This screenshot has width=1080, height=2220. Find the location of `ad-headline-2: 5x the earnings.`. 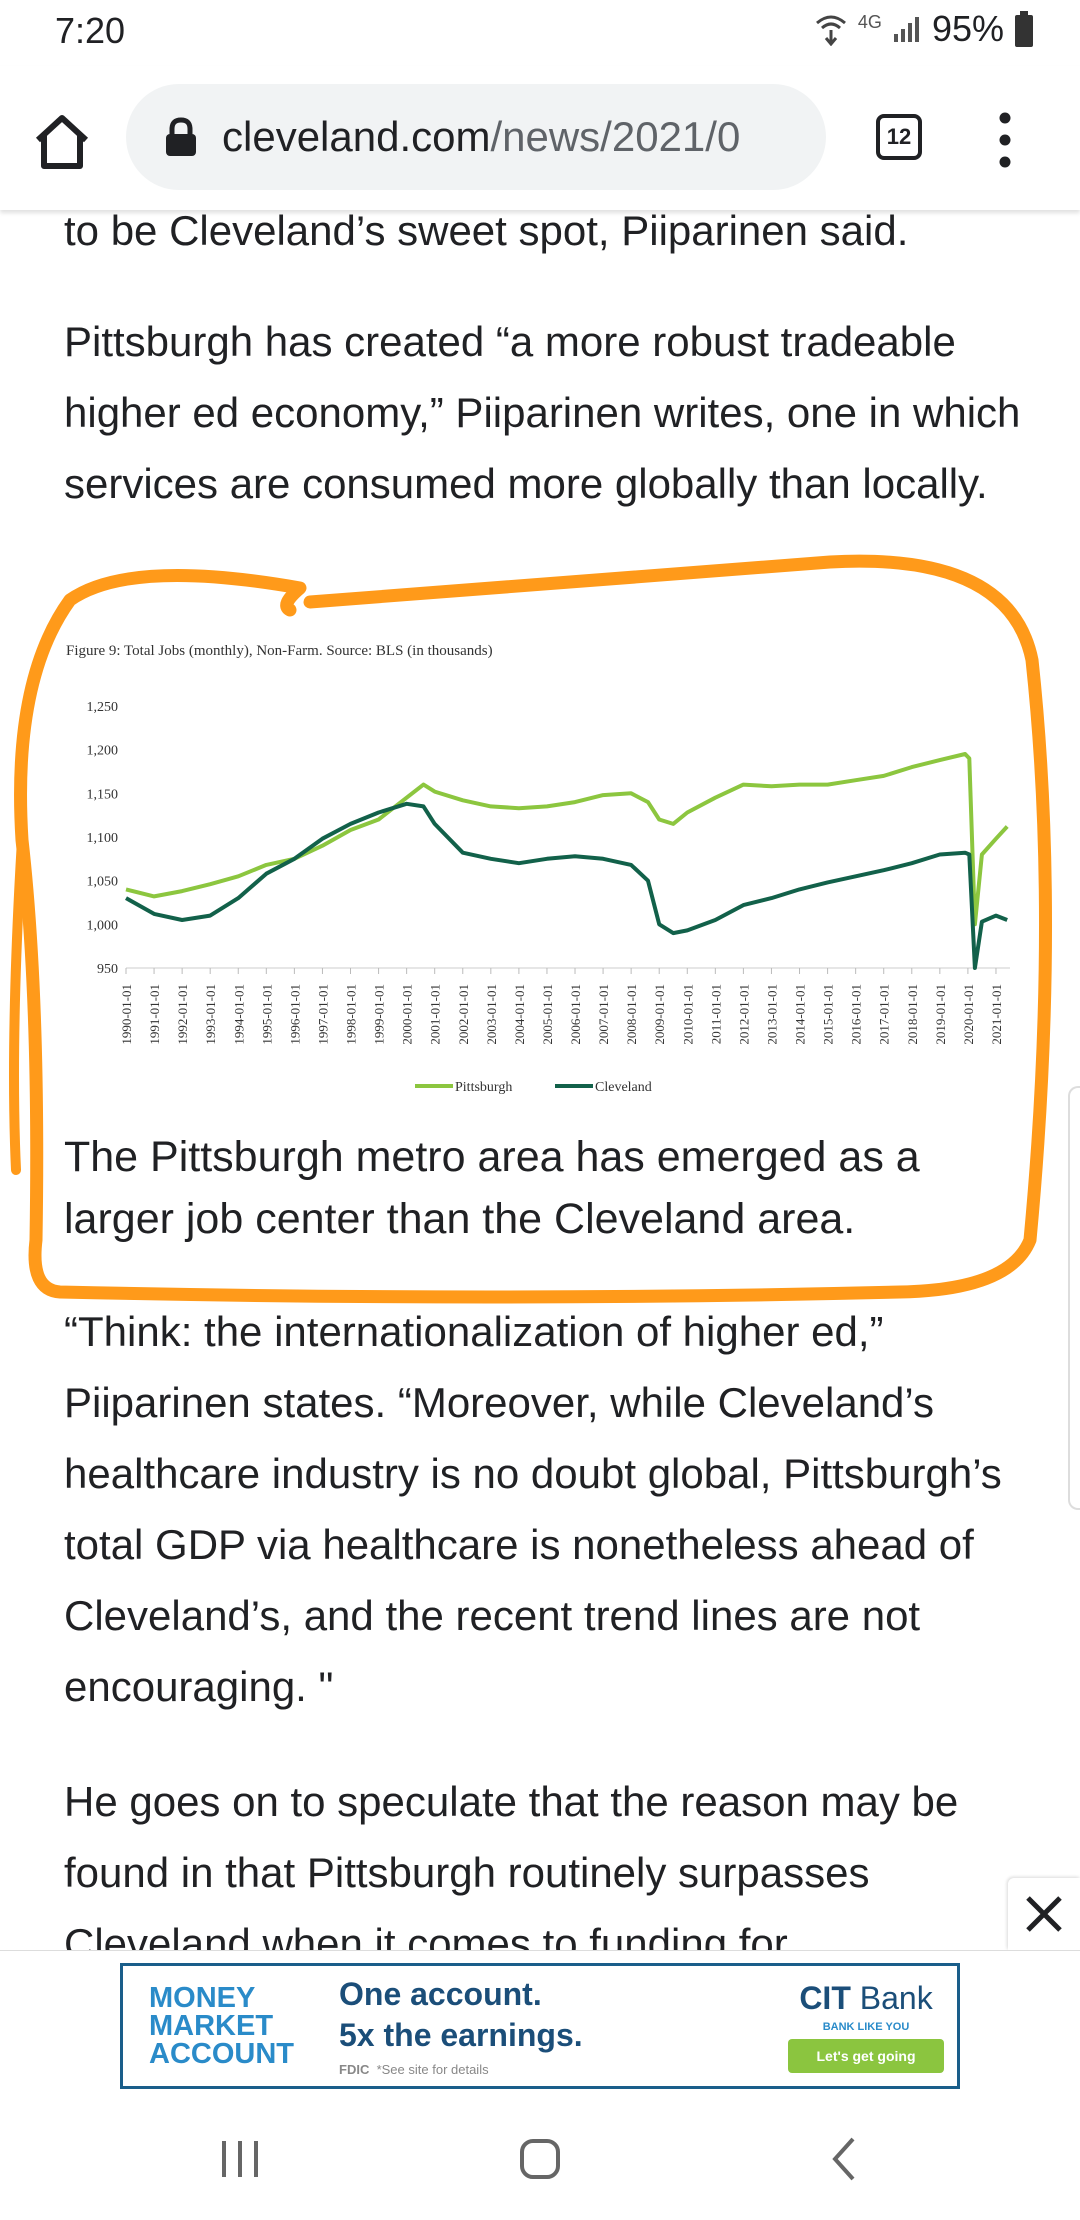

ad-headline-2: 5x the earnings. is located at coordinates (461, 2034).